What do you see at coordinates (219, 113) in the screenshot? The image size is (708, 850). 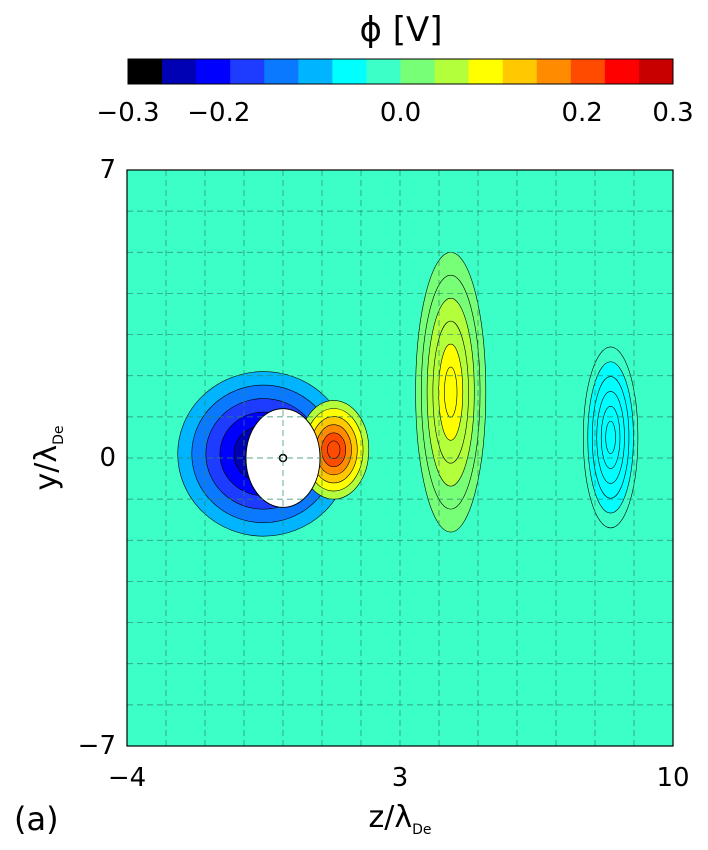 I see `colorbar-tick-label: −0.2` at bounding box center [219, 113].